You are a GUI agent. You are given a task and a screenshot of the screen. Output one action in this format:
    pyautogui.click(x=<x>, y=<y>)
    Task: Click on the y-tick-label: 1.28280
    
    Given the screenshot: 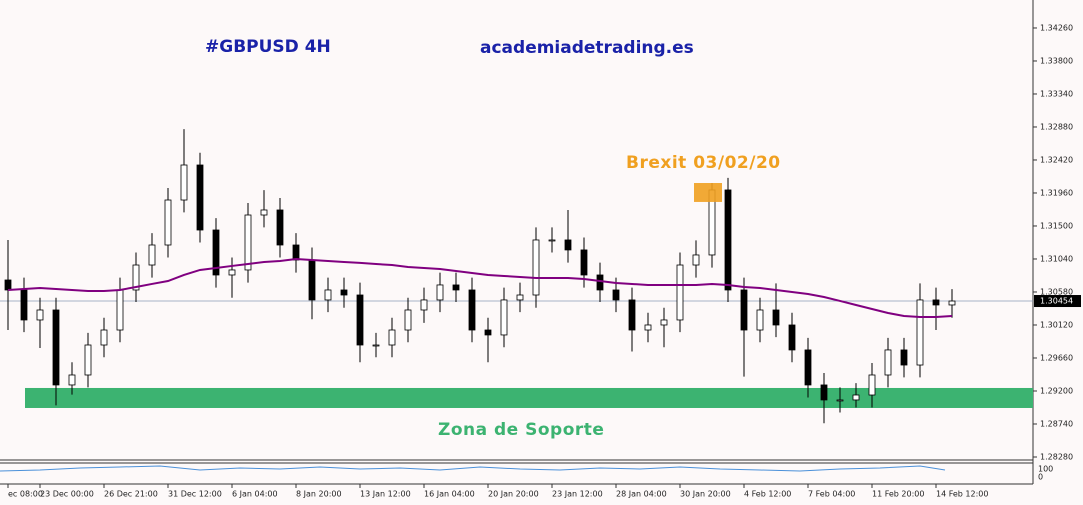 What is the action you would take?
    pyautogui.click(x=1056, y=456)
    